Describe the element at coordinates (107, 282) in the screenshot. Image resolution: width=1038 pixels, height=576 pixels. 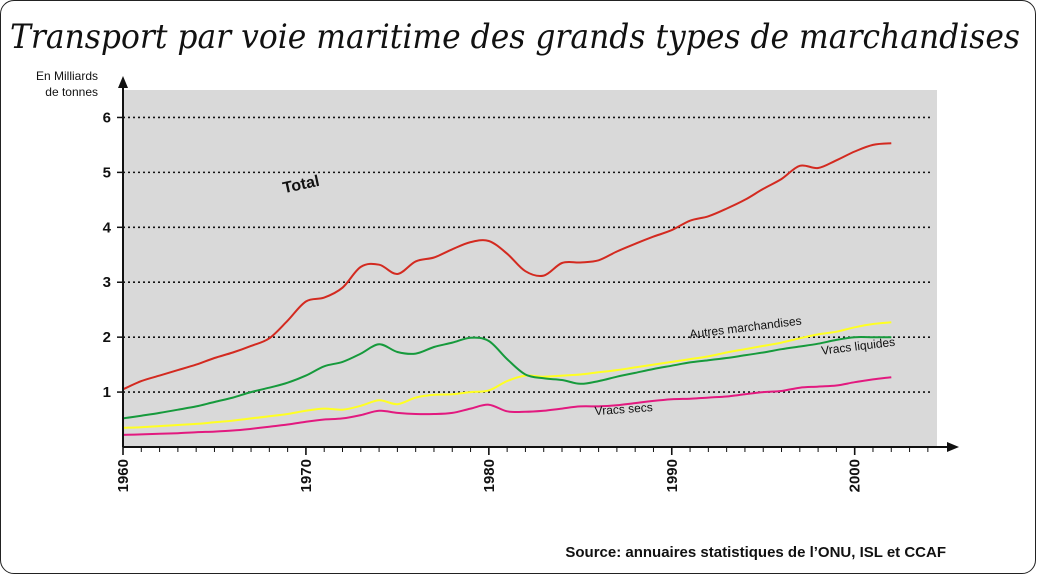
I see `y-tick-label-3: 3` at that location.